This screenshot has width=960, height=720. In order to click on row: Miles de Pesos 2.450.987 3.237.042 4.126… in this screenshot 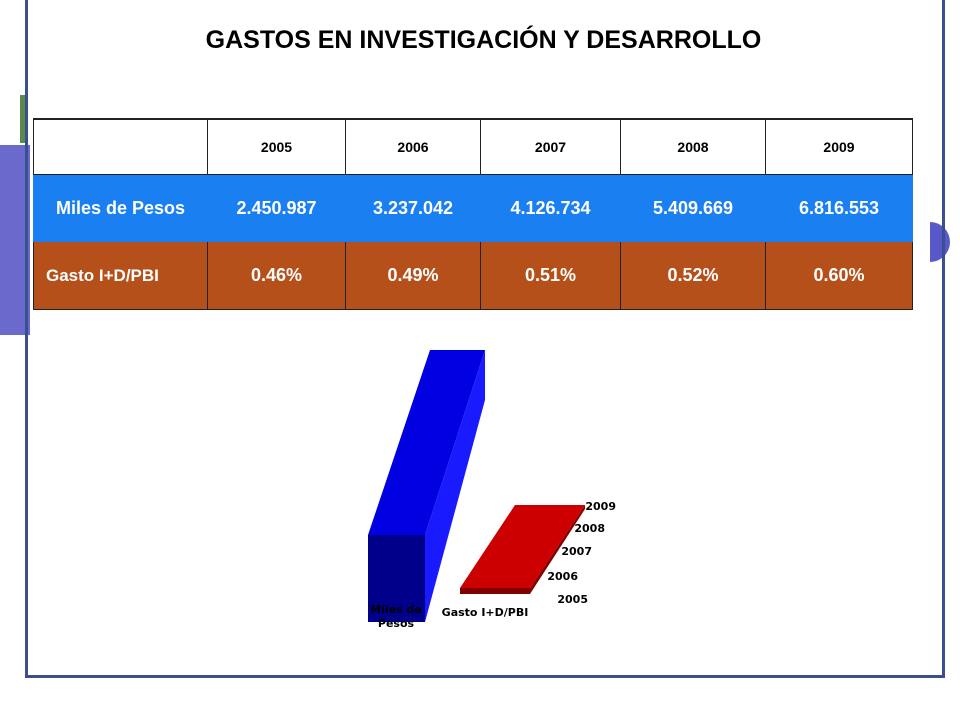, I will do `click(473, 208)`.